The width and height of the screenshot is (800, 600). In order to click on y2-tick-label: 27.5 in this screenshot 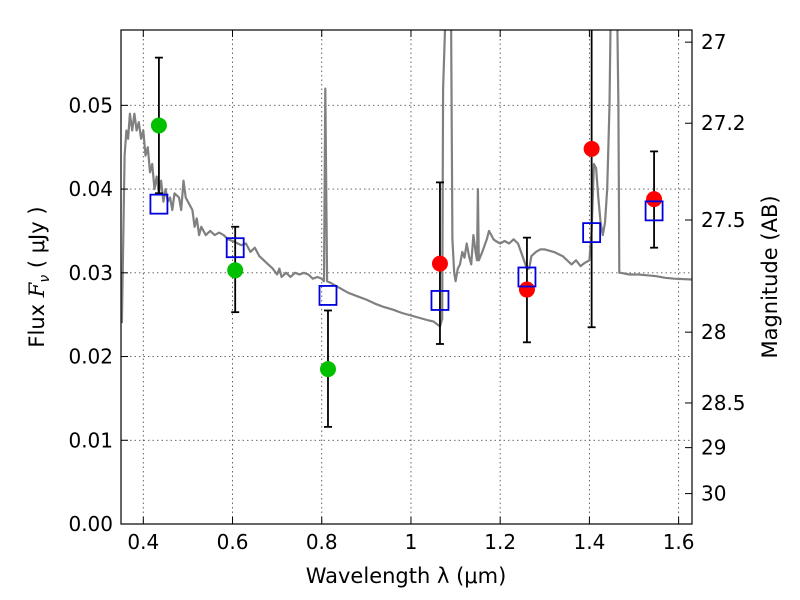, I will do `click(723, 220)`.